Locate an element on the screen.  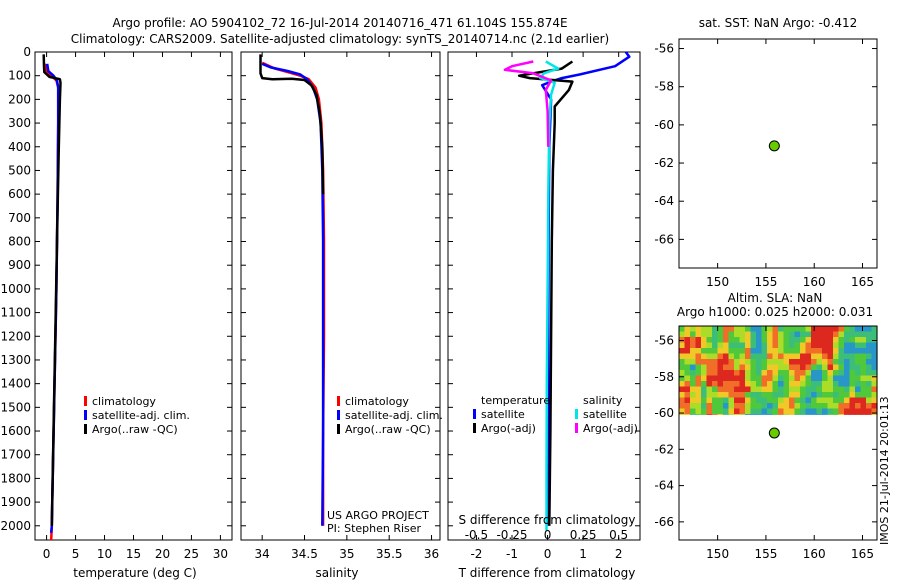
imos-side-label: IMOS 21-Jul-2014 20:01:13 is located at coordinates (884, 470).